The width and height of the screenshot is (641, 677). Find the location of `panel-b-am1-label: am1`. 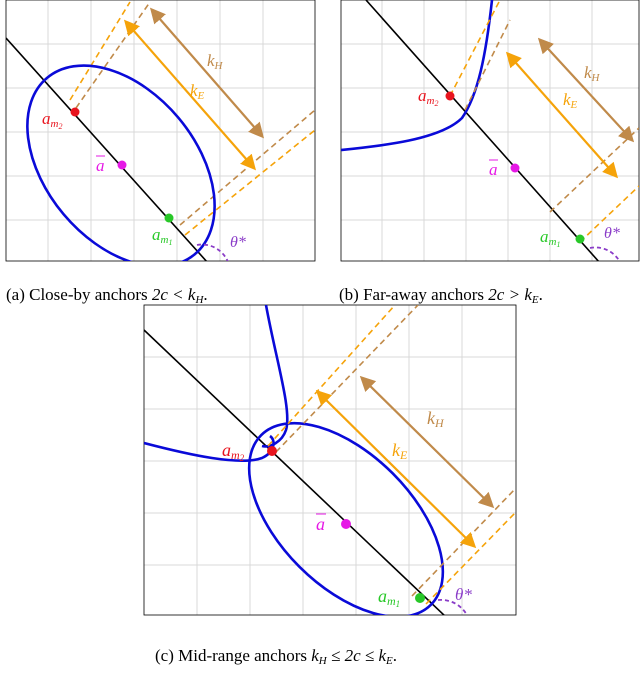

panel-b-am1-label: am1 is located at coordinates (550, 238).